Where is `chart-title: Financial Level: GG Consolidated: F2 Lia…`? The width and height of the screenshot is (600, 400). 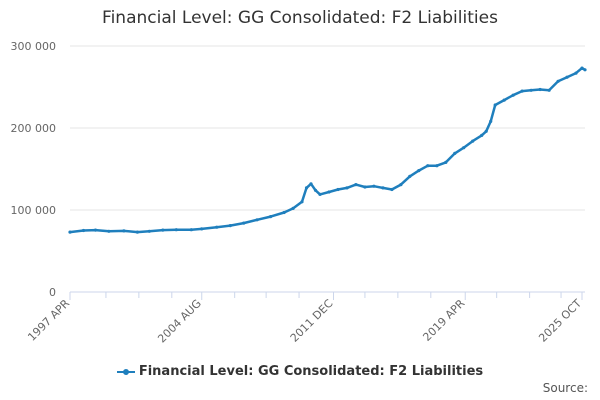 chart-title: Financial Level: GG Consolidated: F2 Lia… is located at coordinates (300, 18).